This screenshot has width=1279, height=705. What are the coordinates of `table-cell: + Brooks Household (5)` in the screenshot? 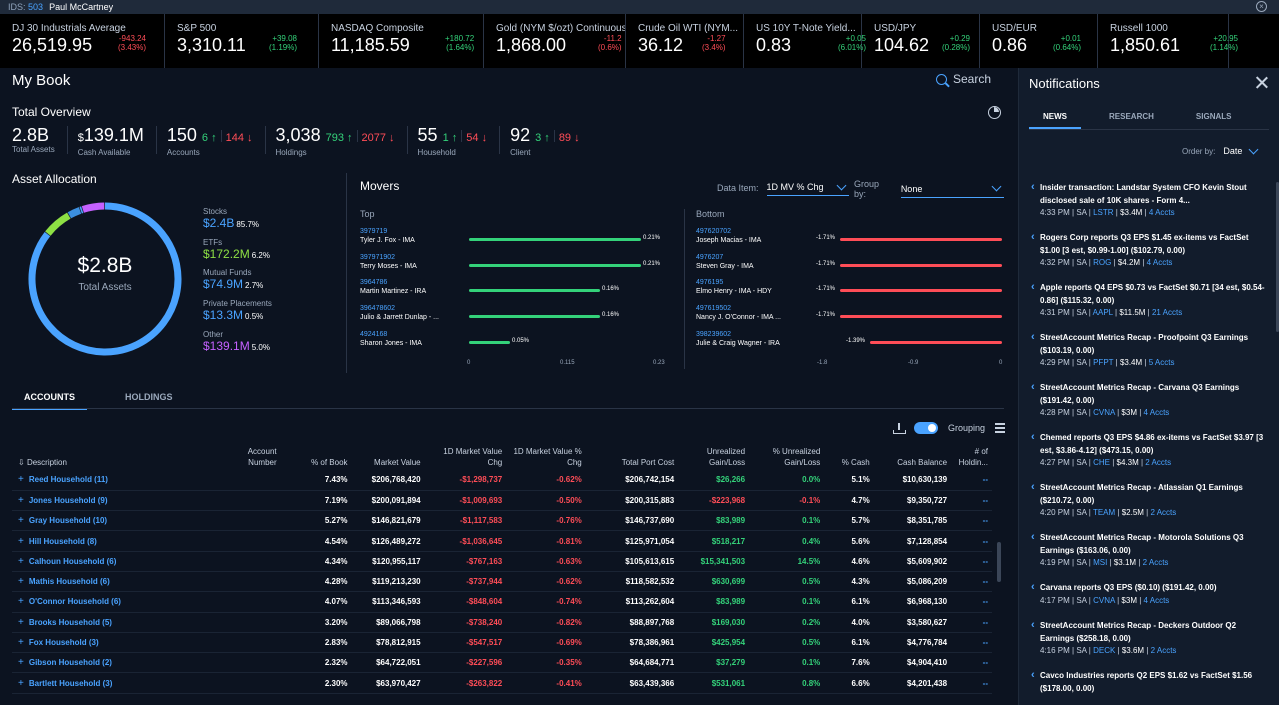 It's located at (114, 622).